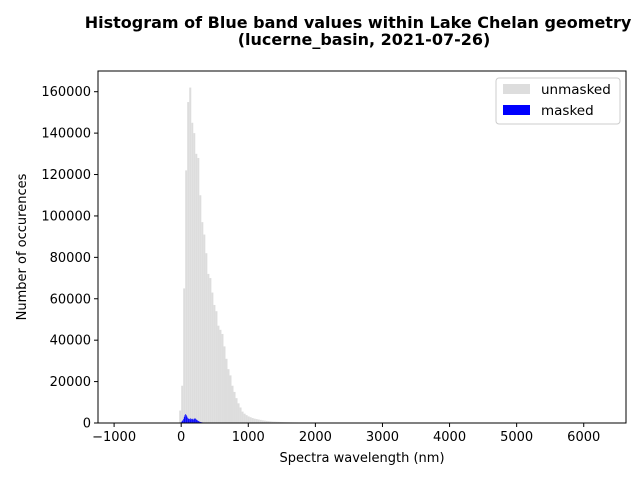 This screenshot has width=640, height=480. I want to click on y-tick-label: 40000, so click(70, 341).